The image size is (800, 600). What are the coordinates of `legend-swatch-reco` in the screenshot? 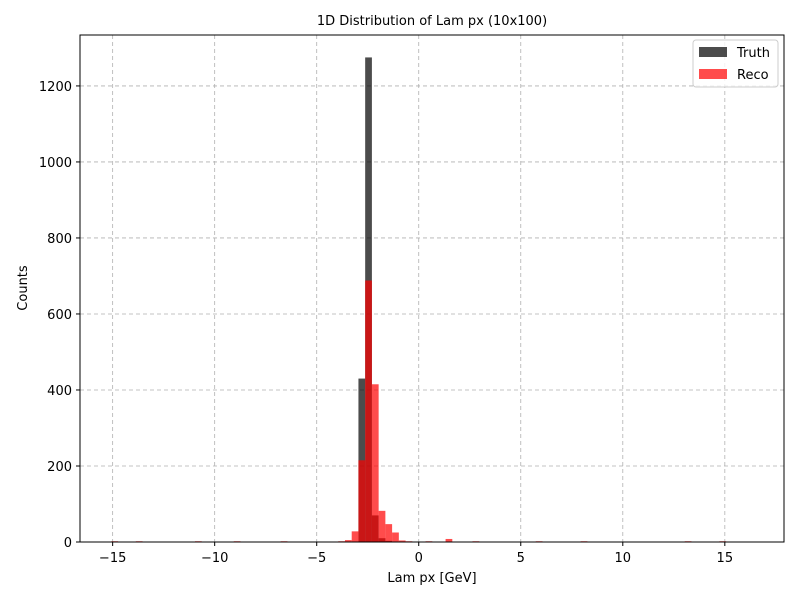 It's located at (713, 74).